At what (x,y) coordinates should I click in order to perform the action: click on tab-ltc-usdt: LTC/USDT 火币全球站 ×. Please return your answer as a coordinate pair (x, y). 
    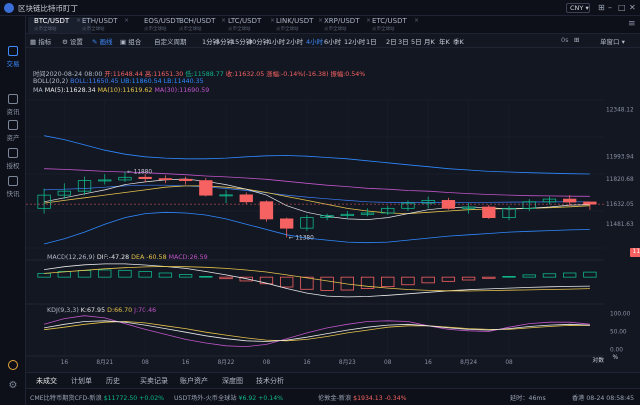
    Looking at the image, I should click on (253, 25).